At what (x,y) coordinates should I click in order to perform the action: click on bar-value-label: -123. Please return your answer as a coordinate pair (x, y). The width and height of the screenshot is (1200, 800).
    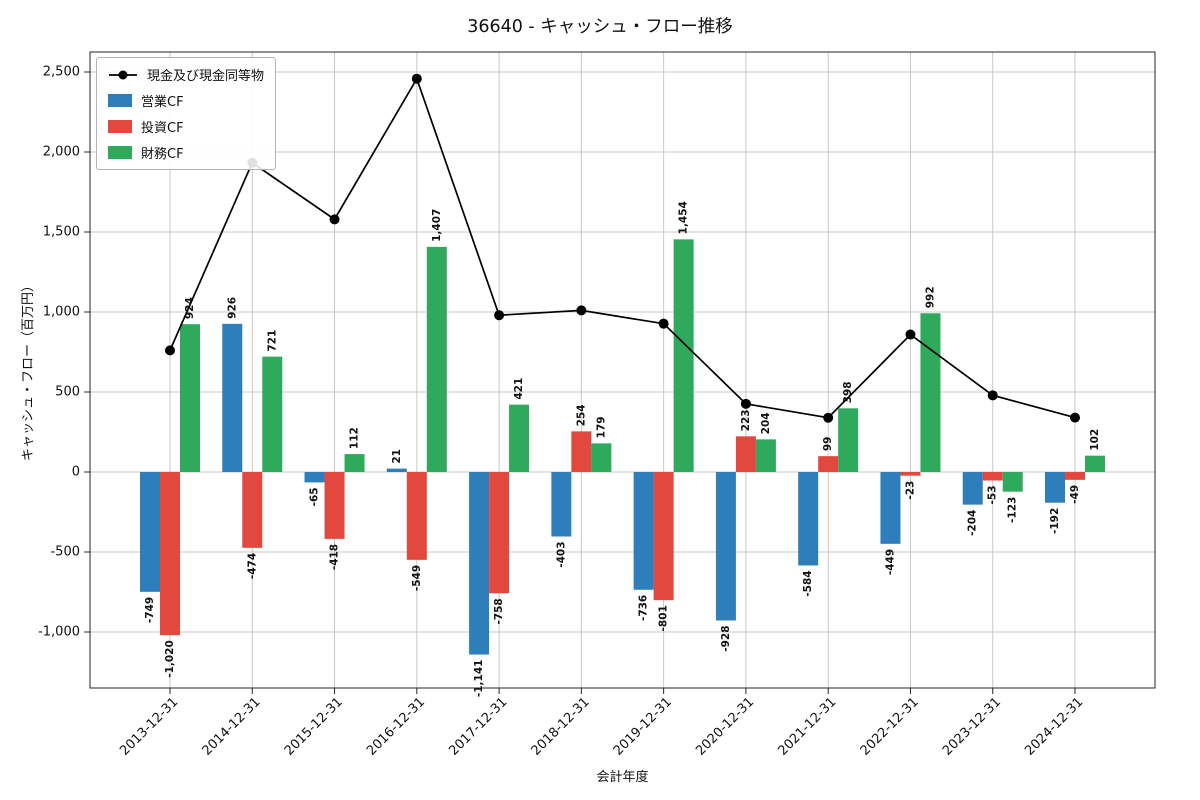
    Looking at the image, I should click on (1013, 510).